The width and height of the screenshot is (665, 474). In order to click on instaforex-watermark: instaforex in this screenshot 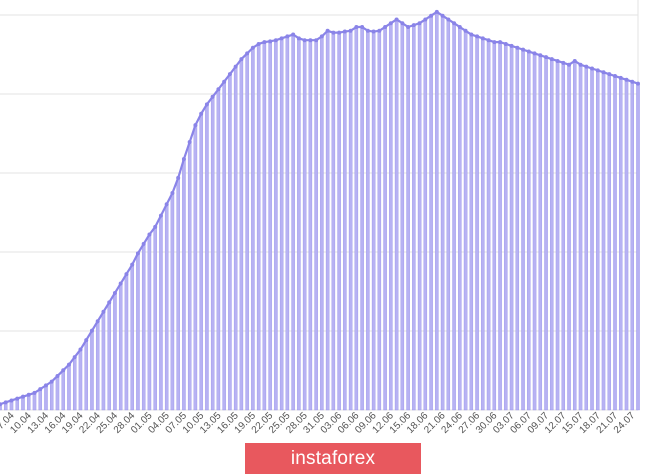, I will do `click(333, 458)`.